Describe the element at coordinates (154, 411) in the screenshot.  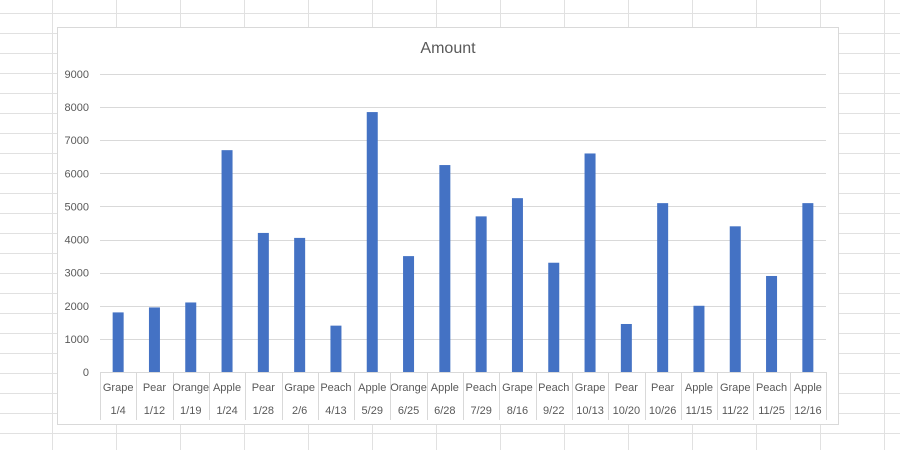
I see `x-category-date-label: 1/12` at that location.